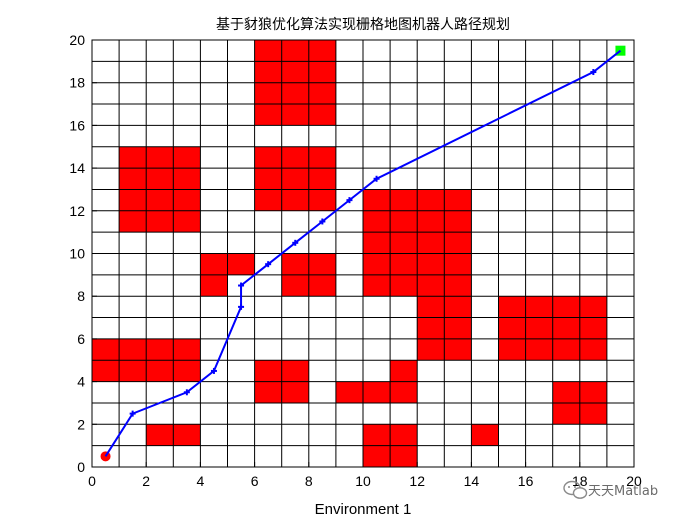 This screenshot has width=700, height=525. What do you see at coordinates (81, 424) in the screenshot?
I see `y-tick-label: 2` at bounding box center [81, 424].